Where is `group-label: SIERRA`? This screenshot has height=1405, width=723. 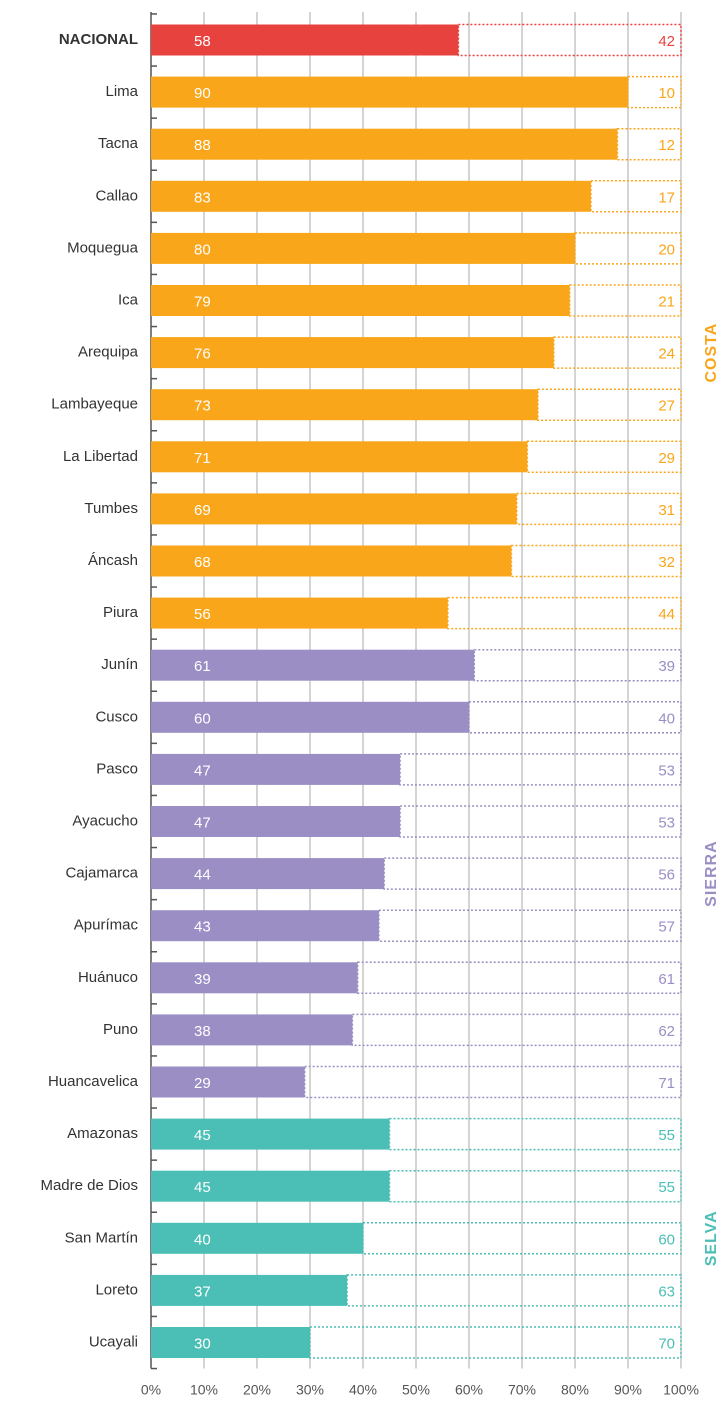 group-label: SIERRA is located at coordinates (711, 873).